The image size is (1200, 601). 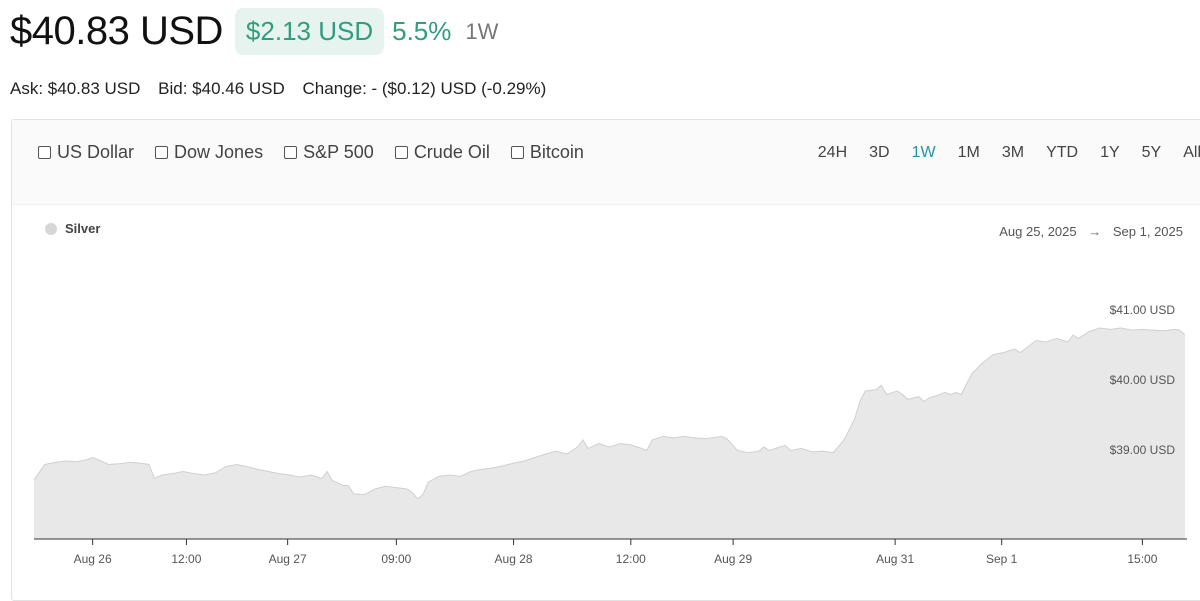 I want to click on x-tick-label: Aug 29, so click(x=733, y=559).